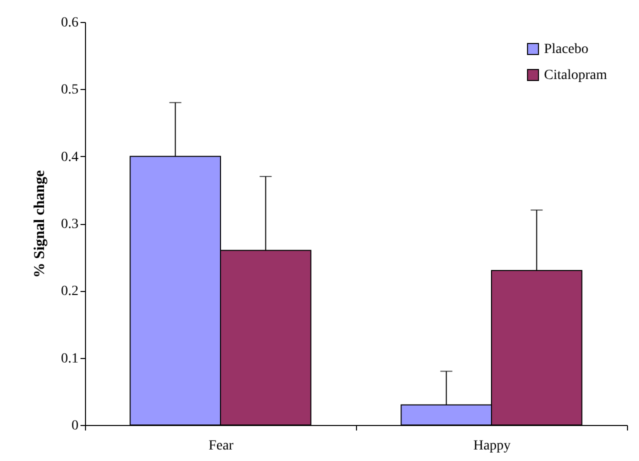 The width and height of the screenshot is (639, 461). What do you see at coordinates (69, 90) in the screenshot?
I see `y-tick-label: 0.5` at bounding box center [69, 90].